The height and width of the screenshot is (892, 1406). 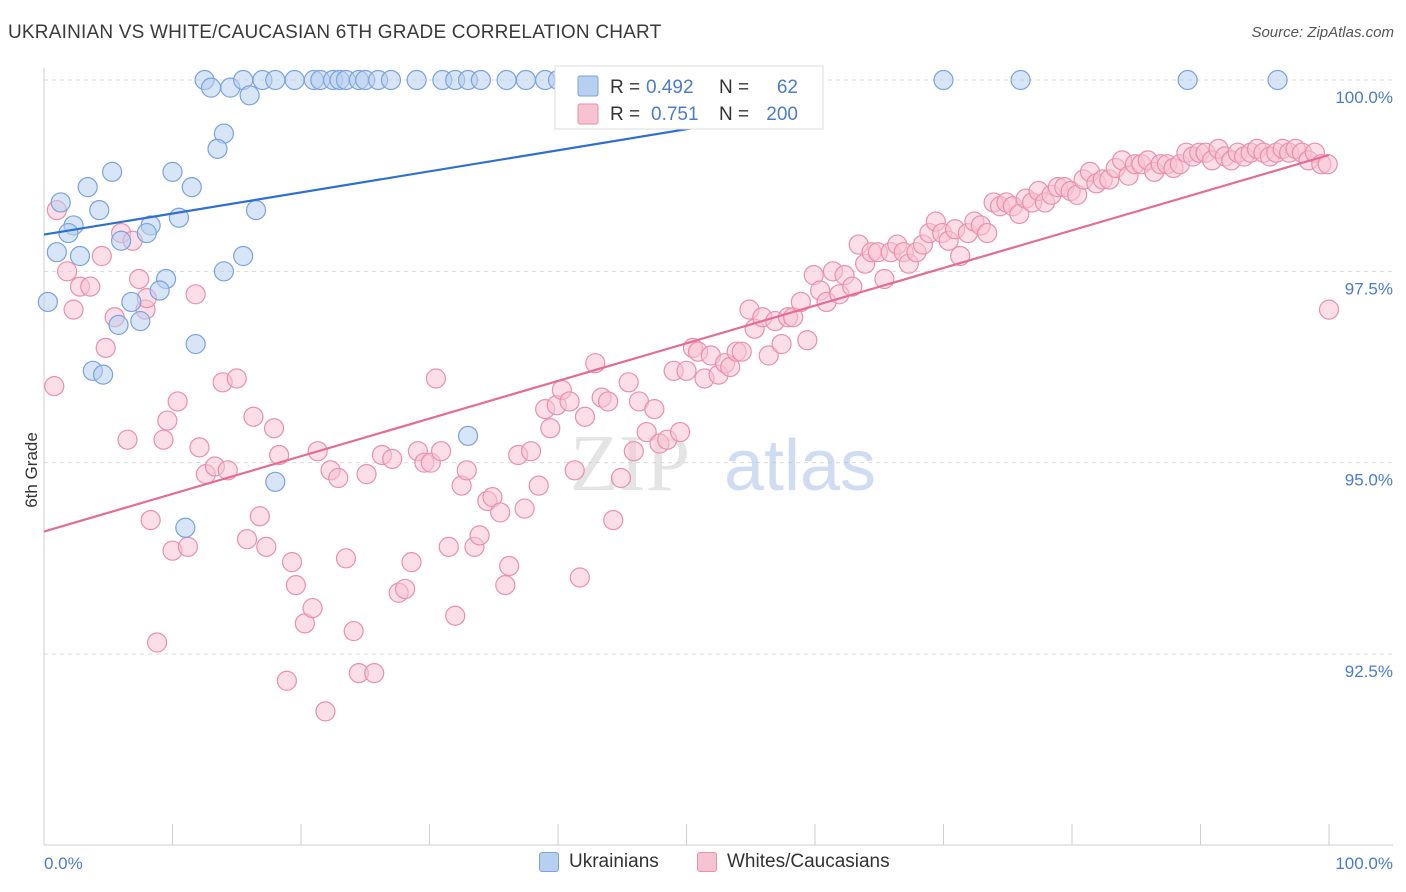 I want to click on legend-r-value-2: 0.751, so click(x=675, y=114).